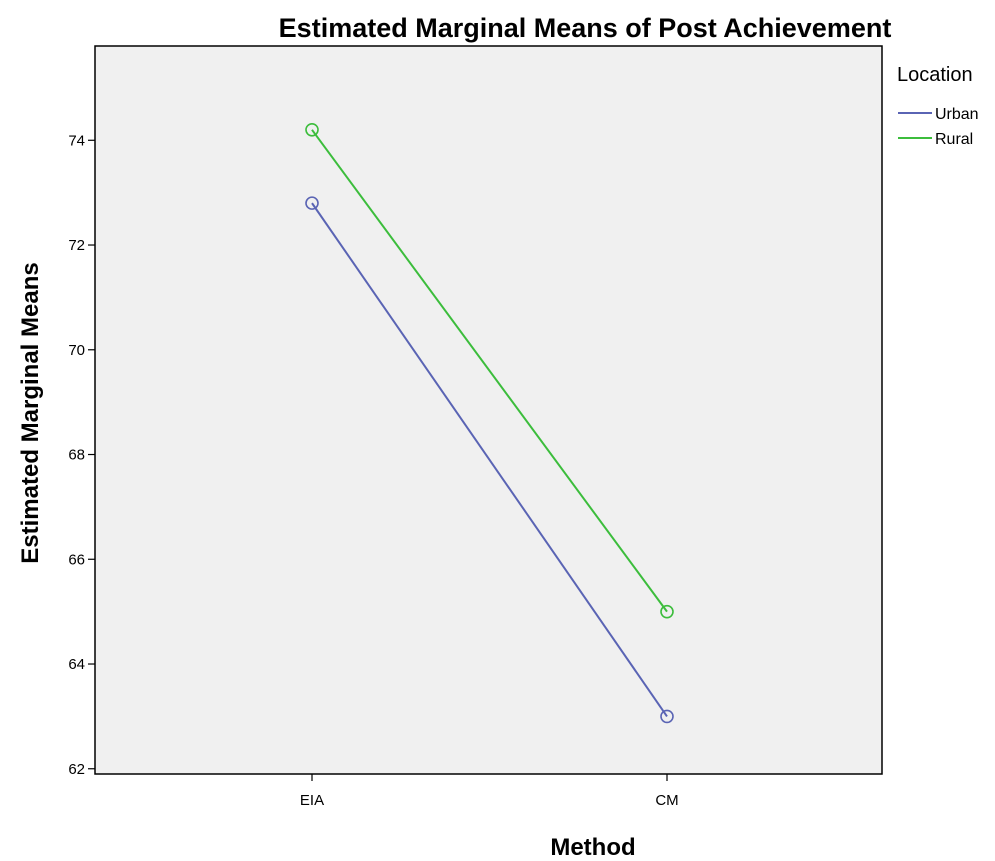 The image size is (995, 861). Describe the element at coordinates (76, 350) in the screenshot. I see `y-tick-label: 70` at that location.